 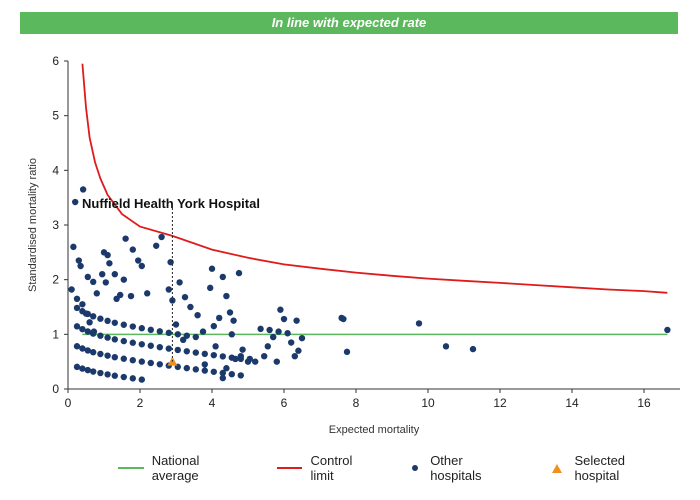 What do you see at coordinates (55, 170) in the screenshot?
I see `y-tick-label: 4` at bounding box center [55, 170].